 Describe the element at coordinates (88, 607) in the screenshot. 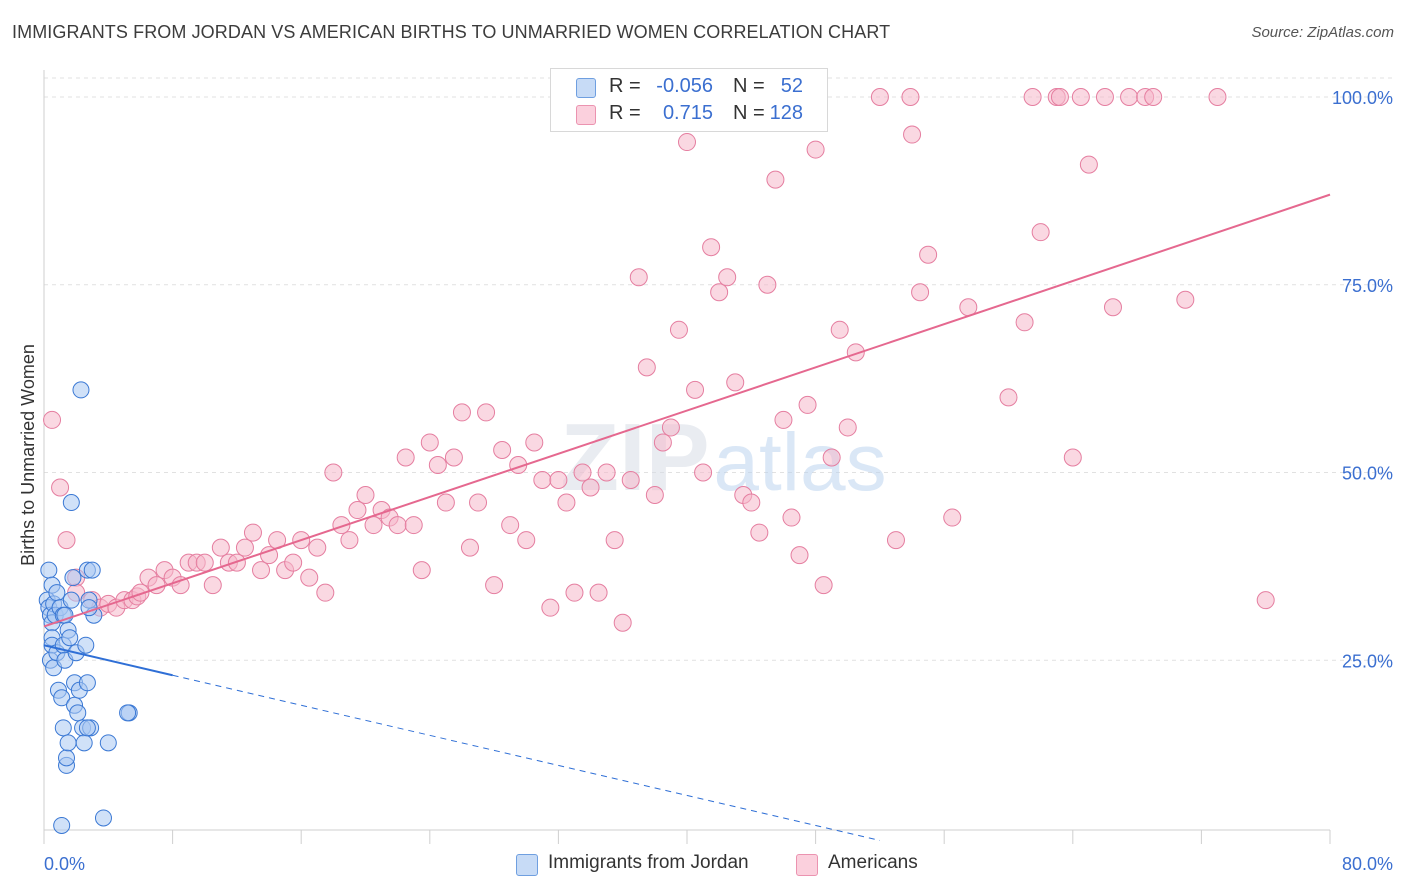

I see `jordan-points` at that location.